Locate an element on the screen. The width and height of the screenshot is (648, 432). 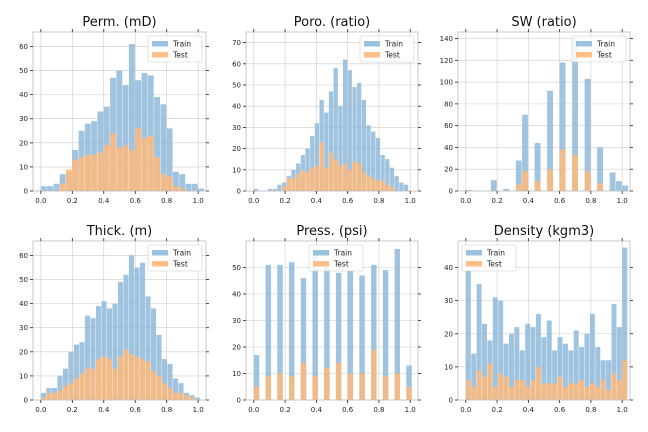
x-tick-label: 0.0 is located at coordinates (465, 201).